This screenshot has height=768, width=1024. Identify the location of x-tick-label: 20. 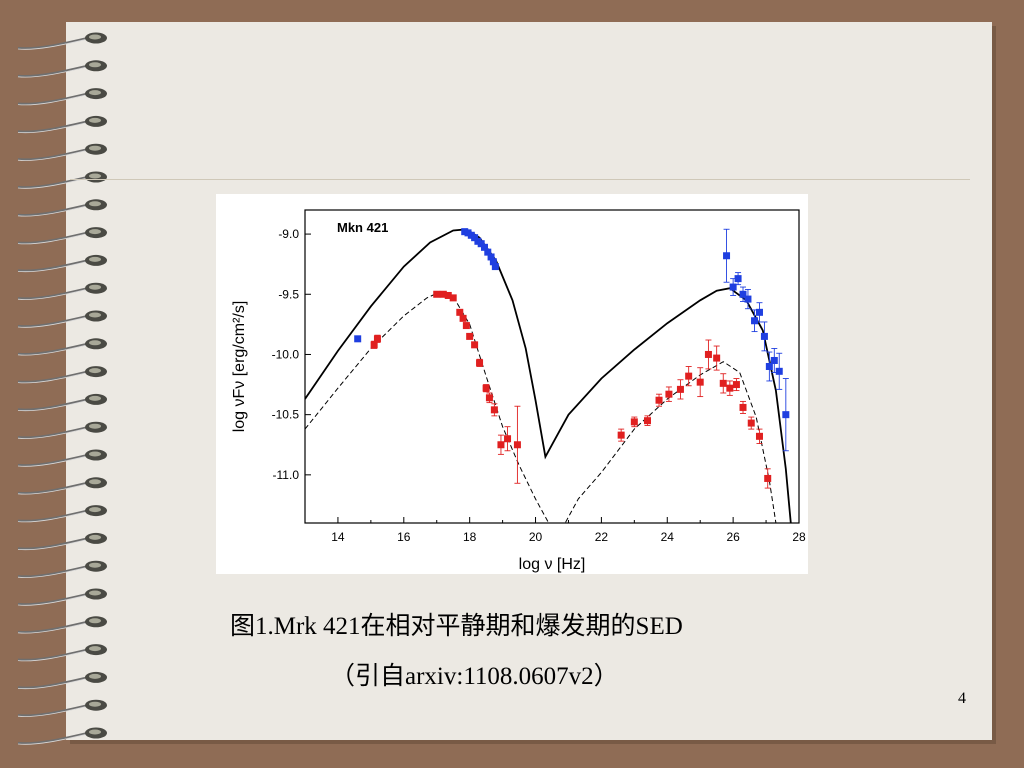
(536, 537).